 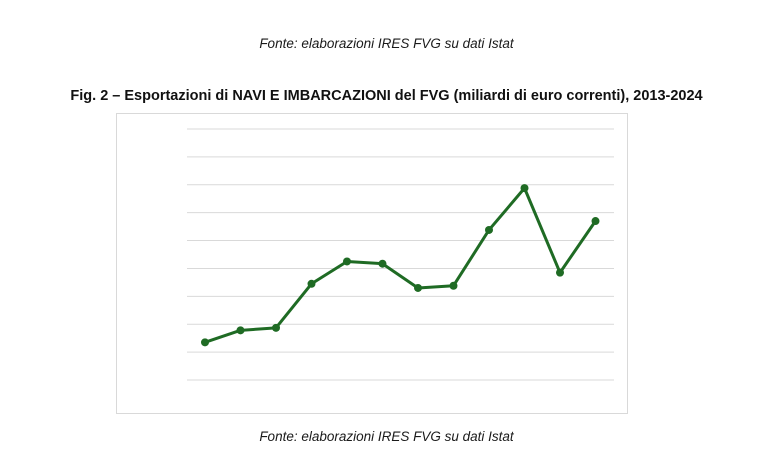 I want to click on data-point-2021, so click(x=489, y=229).